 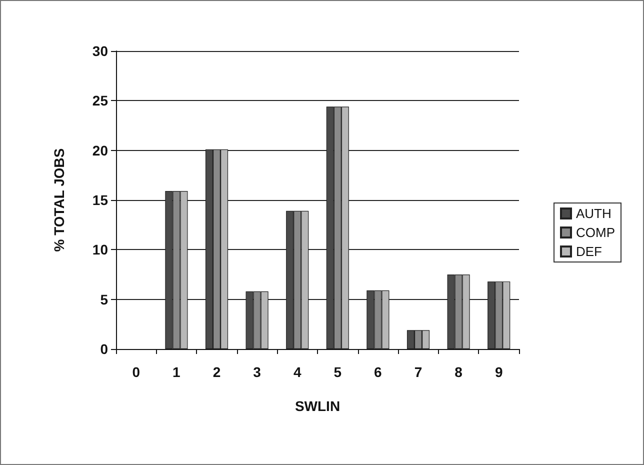 What do you see at coordinates (100, 250) in the screenshot?
I see `y-tick-label: 10` at bounding box center [100, 250].